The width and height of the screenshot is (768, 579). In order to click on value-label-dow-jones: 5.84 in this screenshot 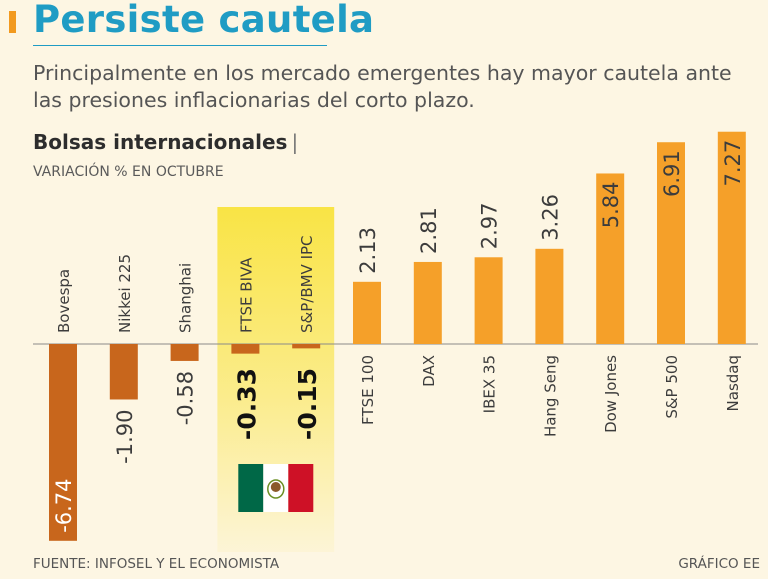, I will do `click(611, 204)`.